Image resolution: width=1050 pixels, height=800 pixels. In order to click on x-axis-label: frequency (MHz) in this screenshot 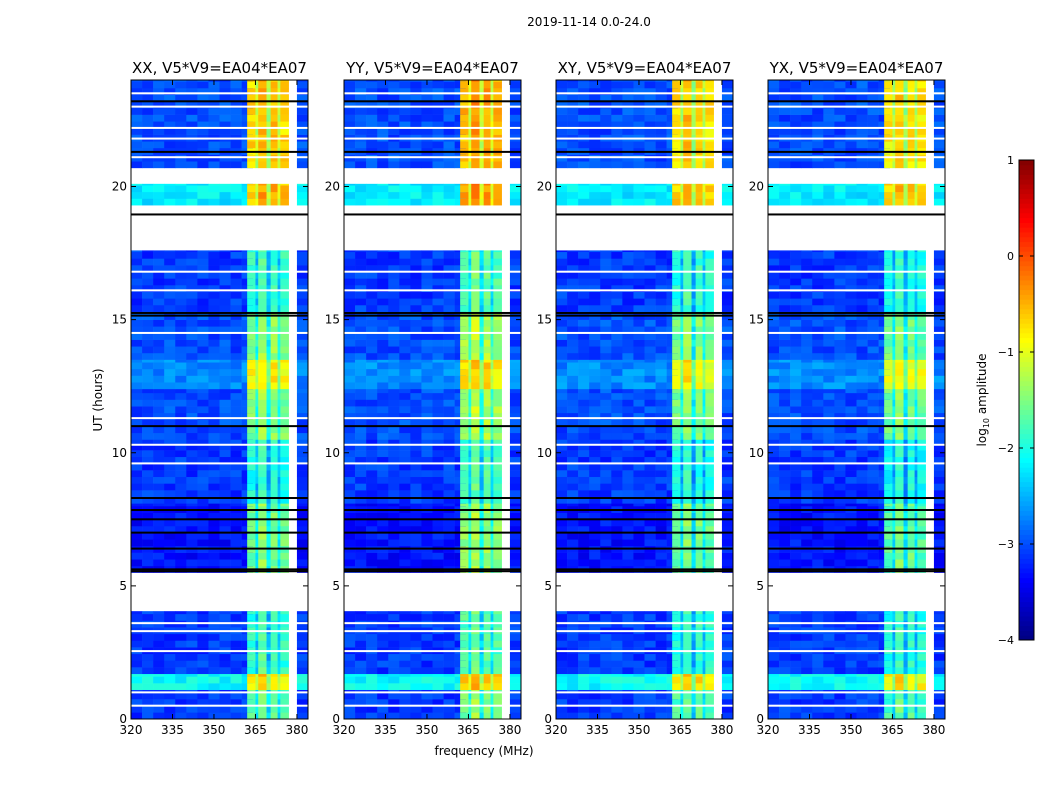, I will do `click(483, 751)`.